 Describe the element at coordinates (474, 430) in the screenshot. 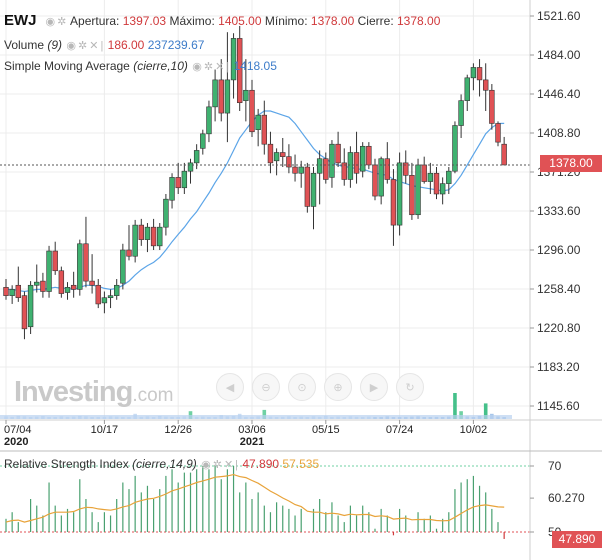

I see `x-tick-label: 10/02` at that location.